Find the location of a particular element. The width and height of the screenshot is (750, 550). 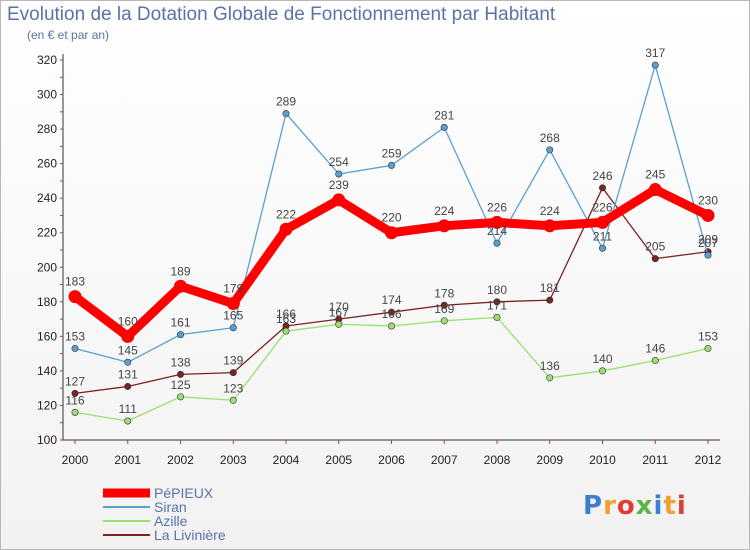

proxiti-logo: Proxiti is located at coordinates (635, 506).